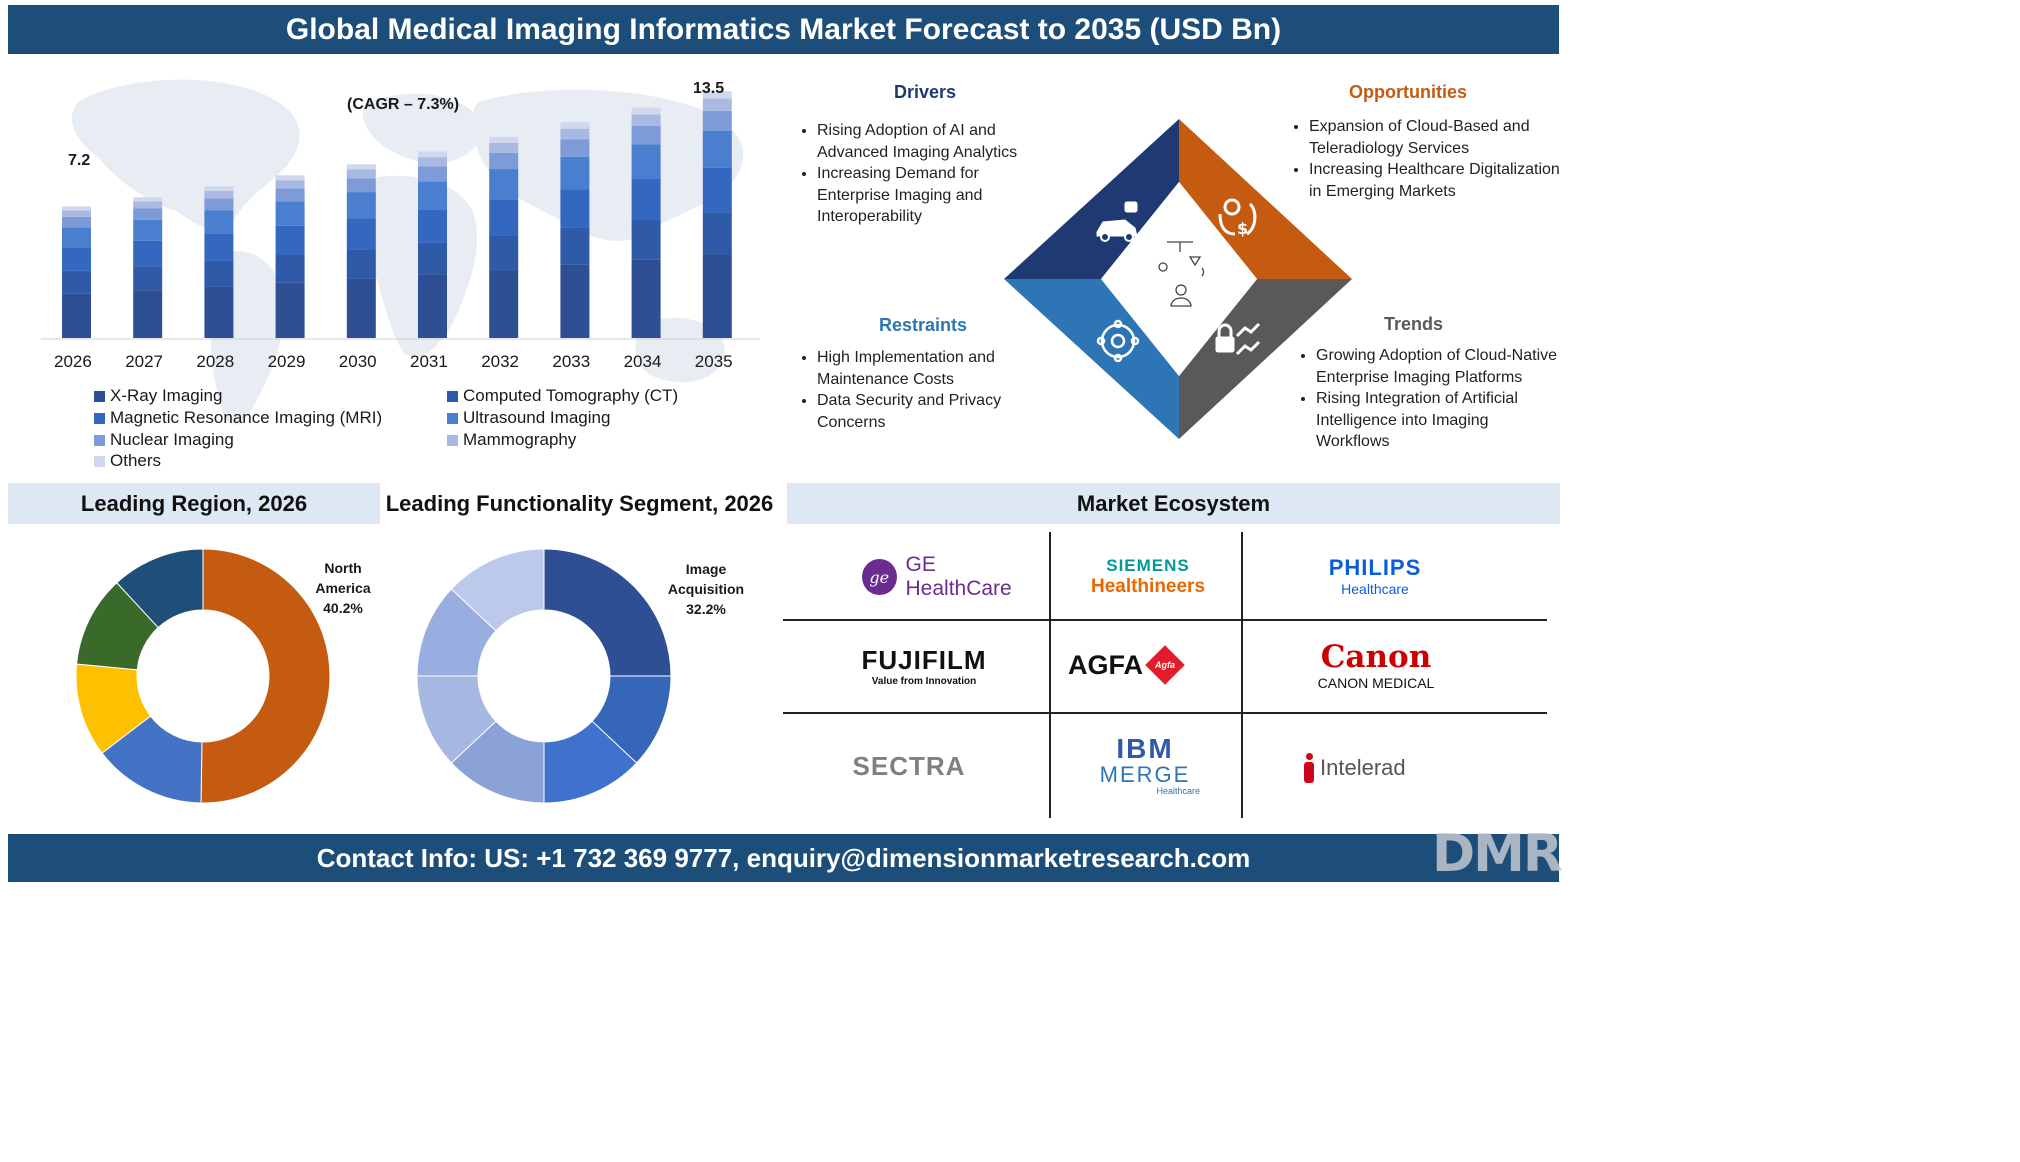 The width and height of the screenshot is (2020, 1162). Describe the element at coordinates (706, 589) in the screenshot. I see `segment-donut-label: Image Acquisition 32.2%` at that location.